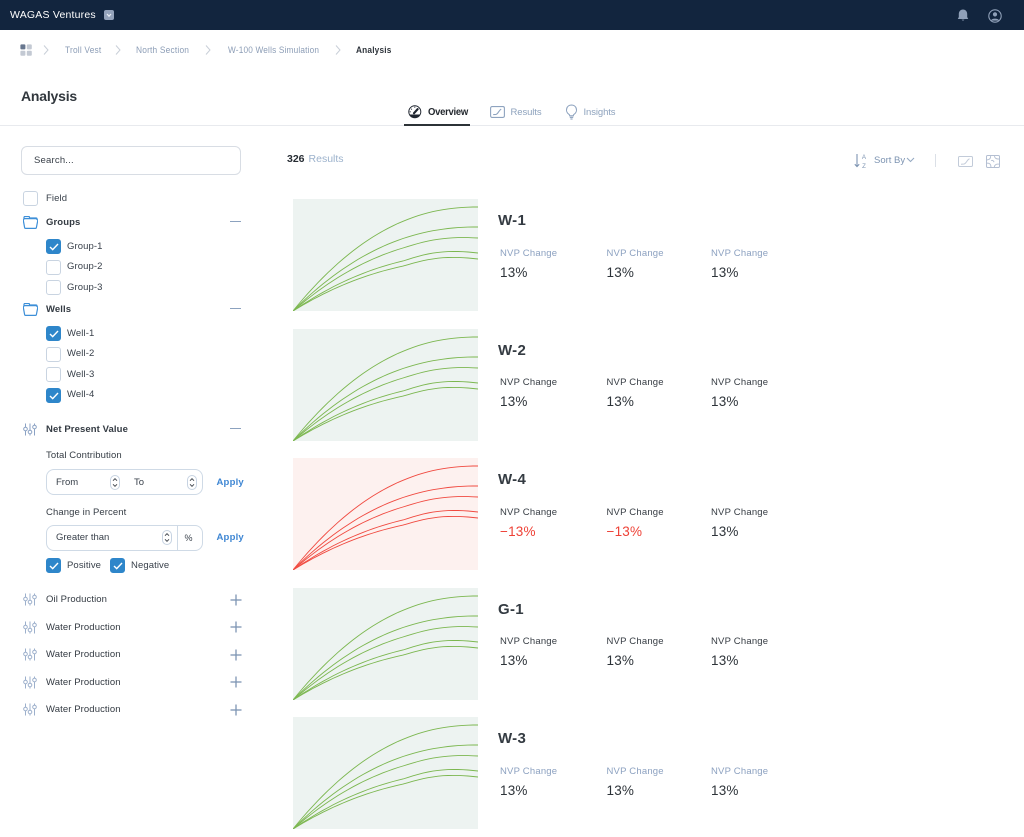 The height and width of the screenshot is (837, 1024). Describe the element at coordinates (864, 166) in the screenshot. I see `svg-text: Z` at that location.